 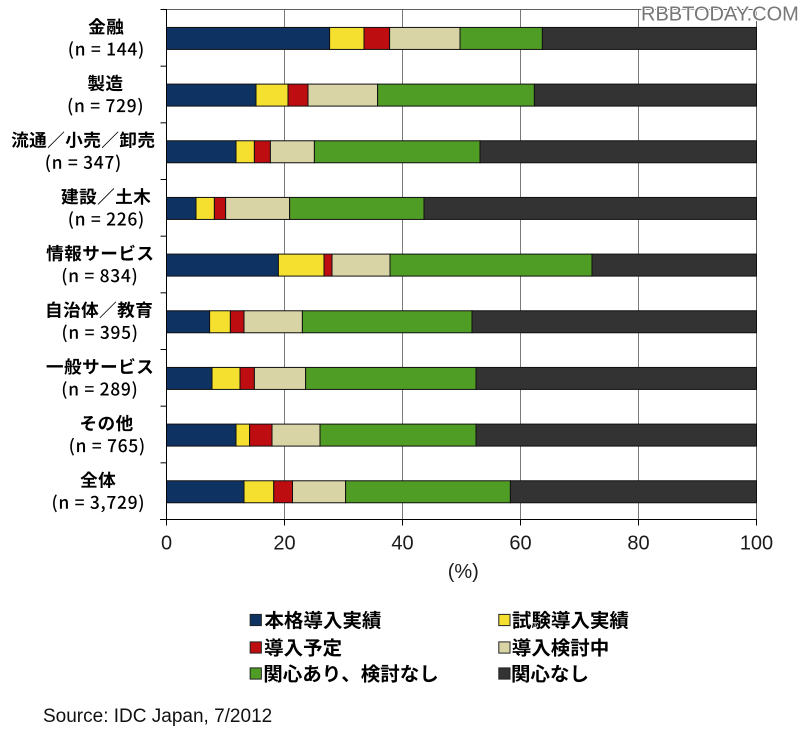 What do you see at coordinates (157, 716) in the screenshot?
I see `svg-text: Source: IDC Japan, 7/2012` at bounding box center [157, 716].